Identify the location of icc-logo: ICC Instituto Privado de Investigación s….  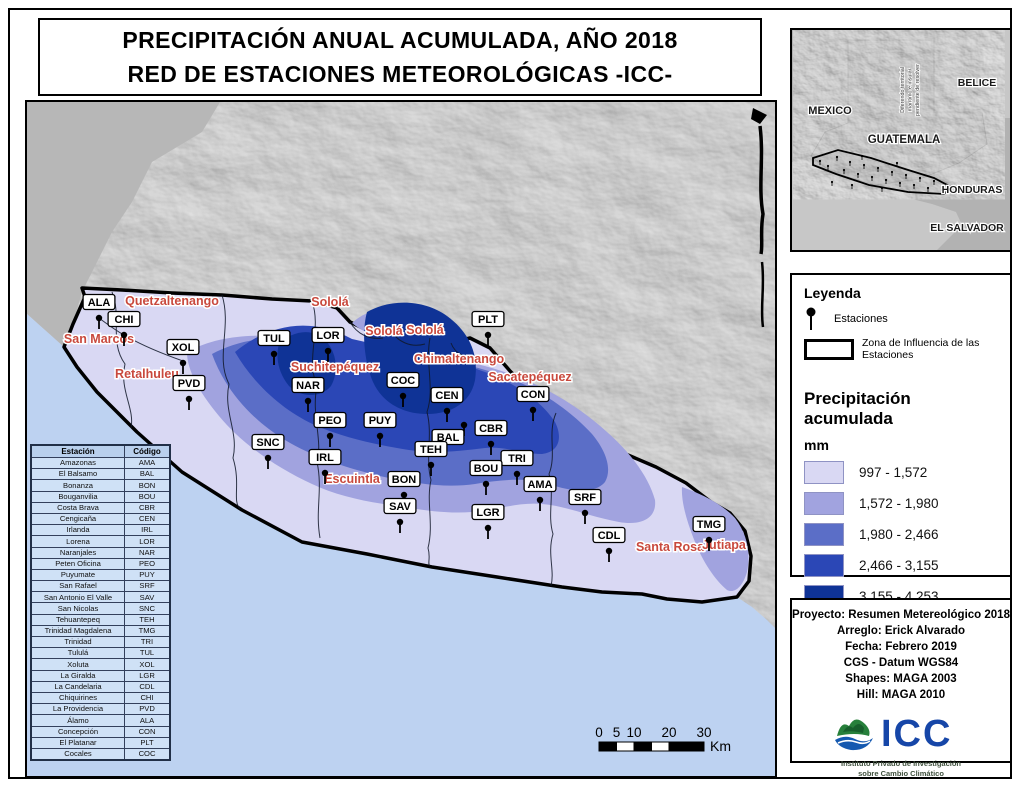
(901, 743).